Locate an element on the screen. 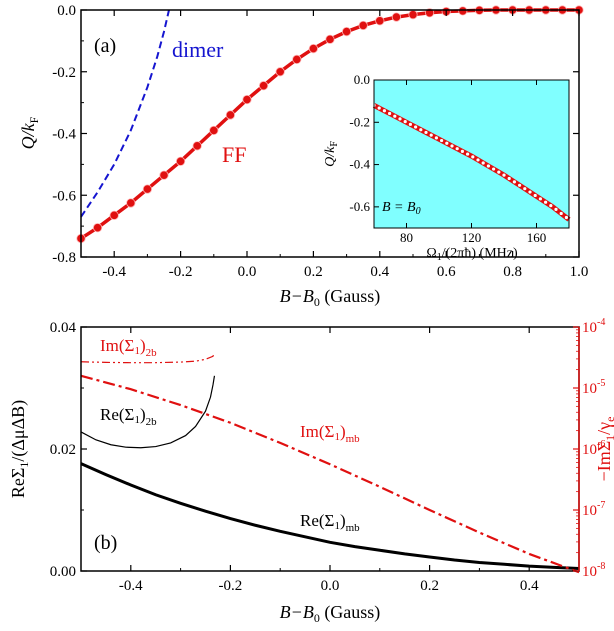 The width and height of the screenshot is (614, 631). panel-a-y-tick-label: 0.0 is located at coordinates (66, 11).